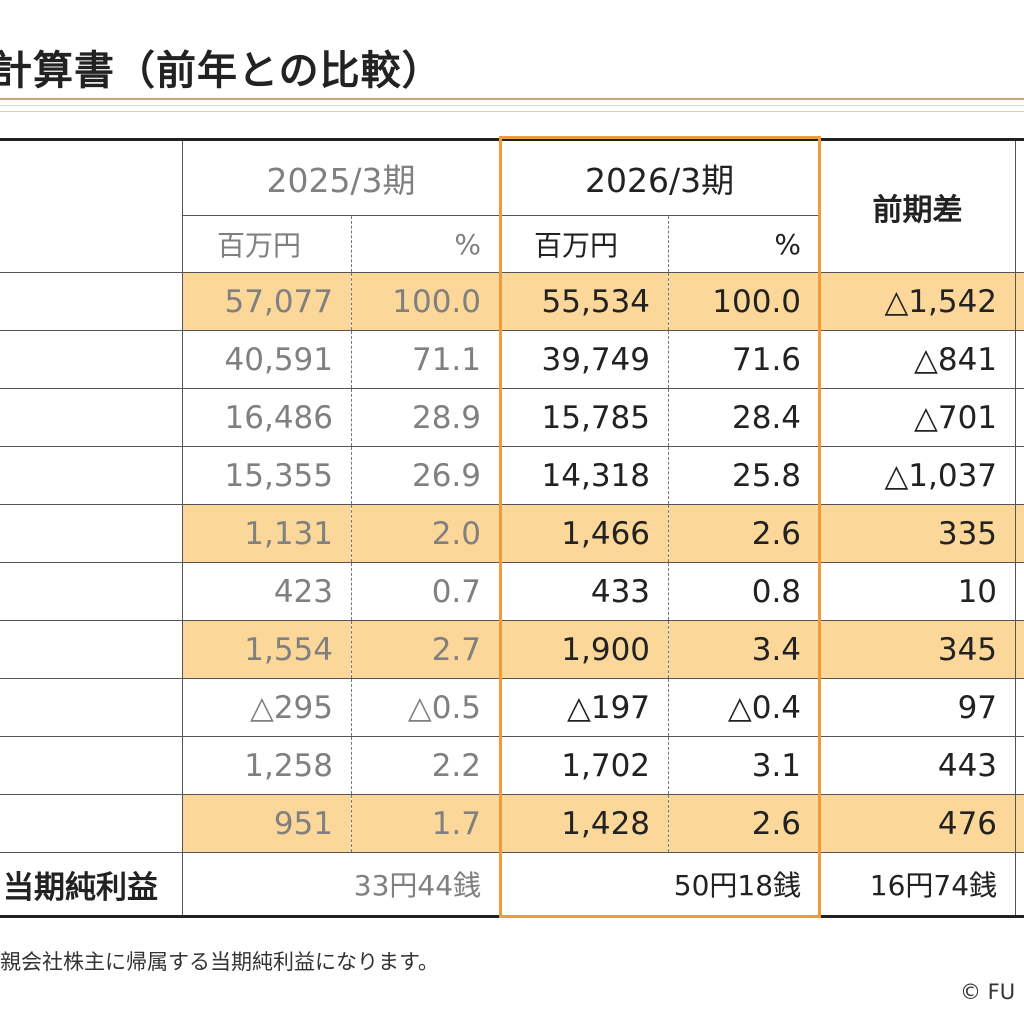 The width and height of the screenshot is (1024, 1024). I want to click on prev-pct-cell: 28.9, so click(425, 417).